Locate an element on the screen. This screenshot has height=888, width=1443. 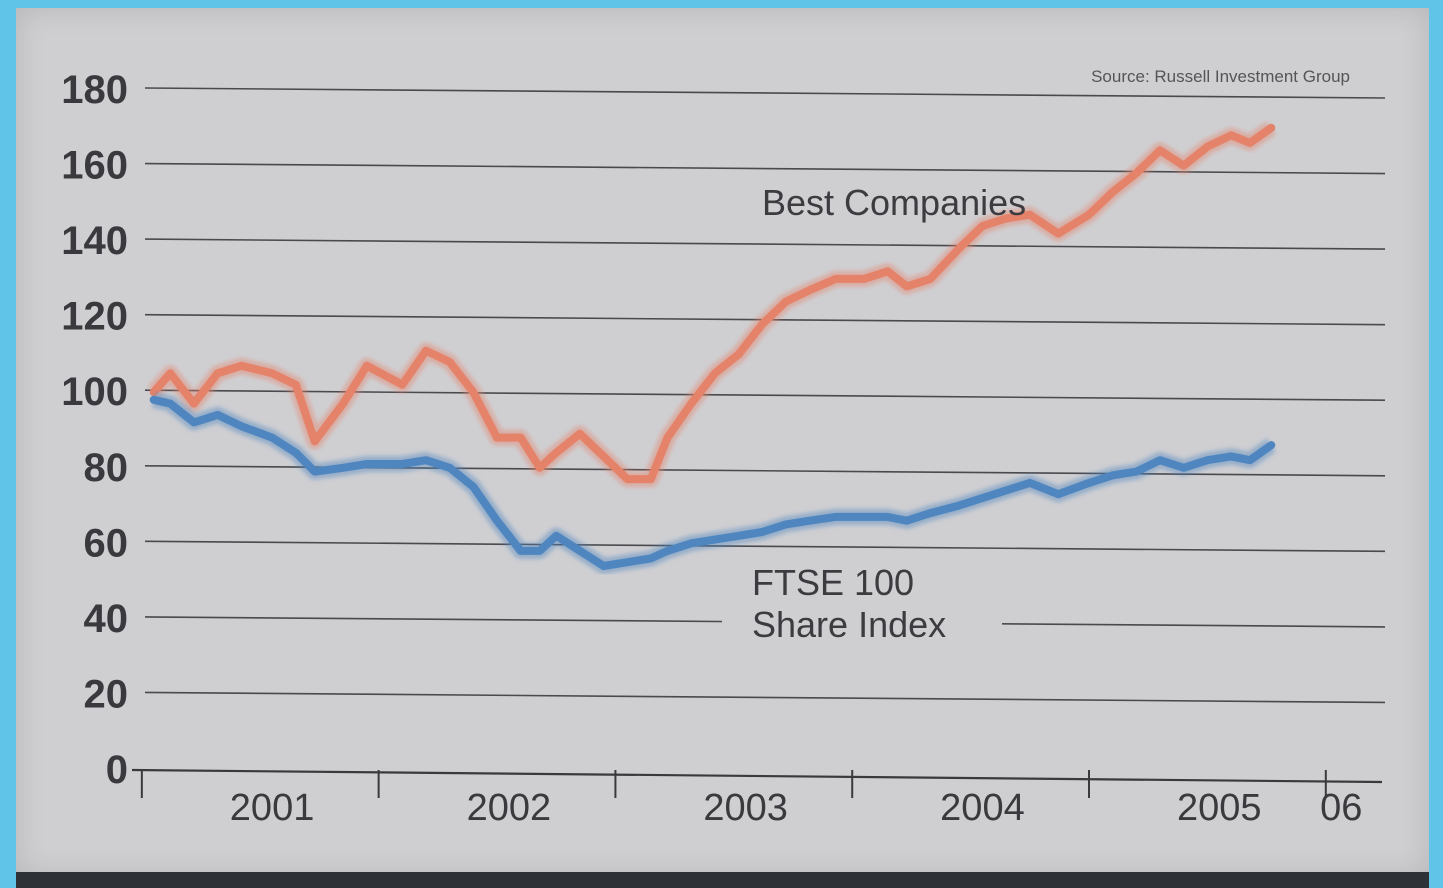
x-axis-tick-labels: 2001 2002 2003 2004 2005 06 is located at coordinates (796, 808).